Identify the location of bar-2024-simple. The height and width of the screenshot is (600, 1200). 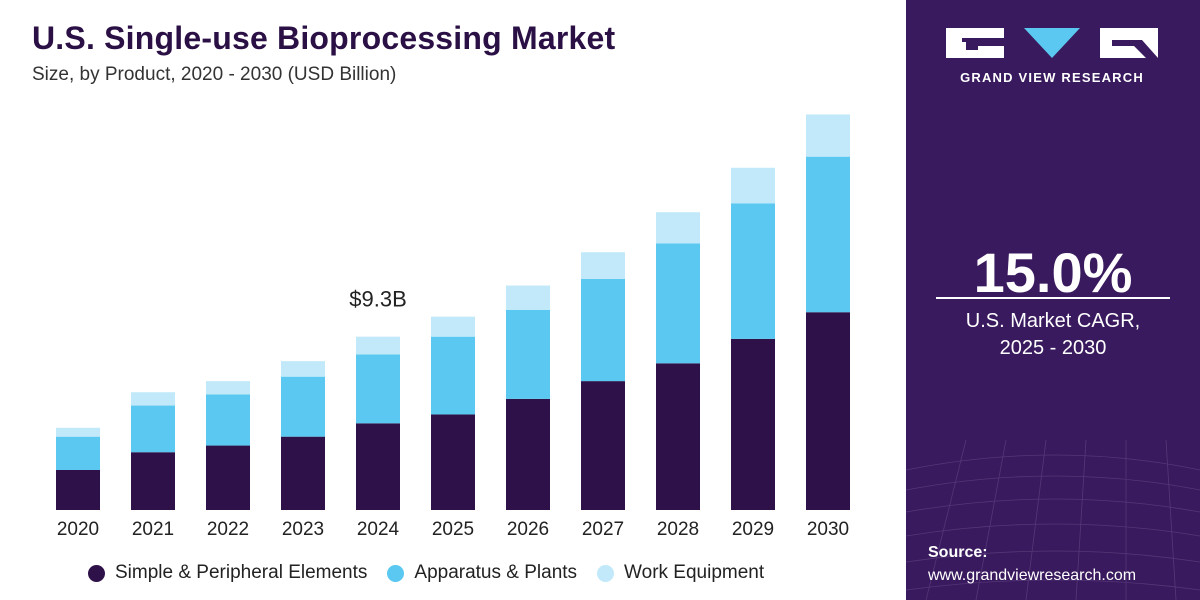
(378, 466).